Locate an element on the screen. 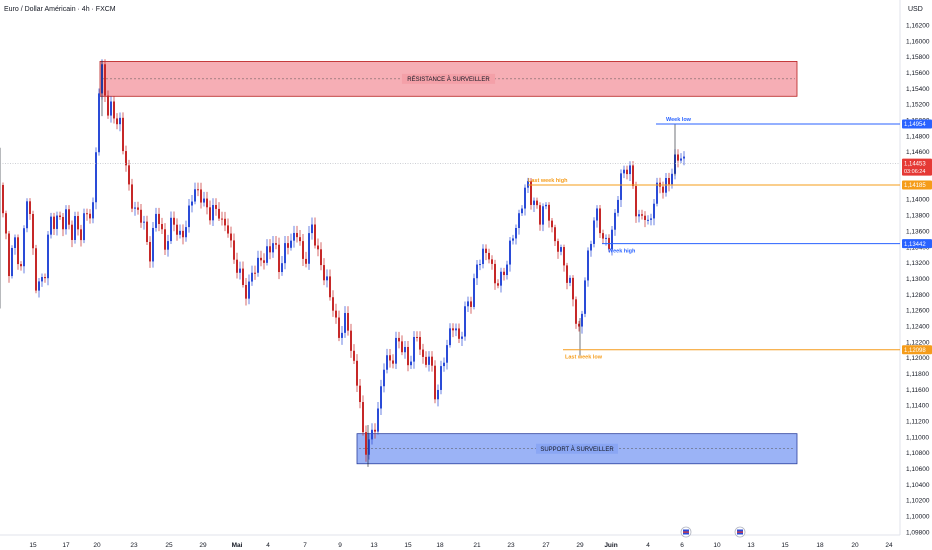  price-tick-label: 1,09800 is located at coordinates (918, 532).